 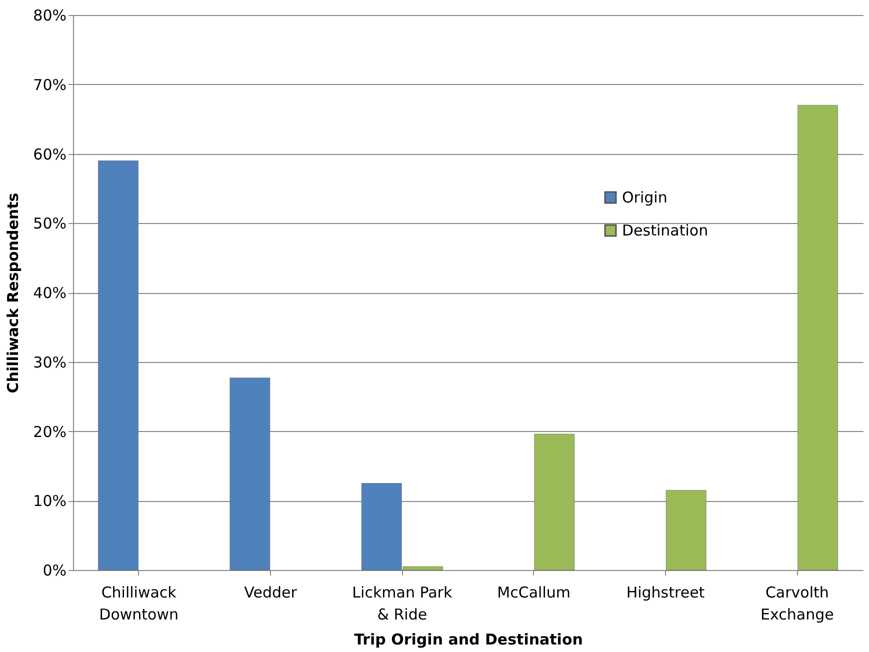 I want to click on y-tick-label: 60%, so click(x=49, y=154).